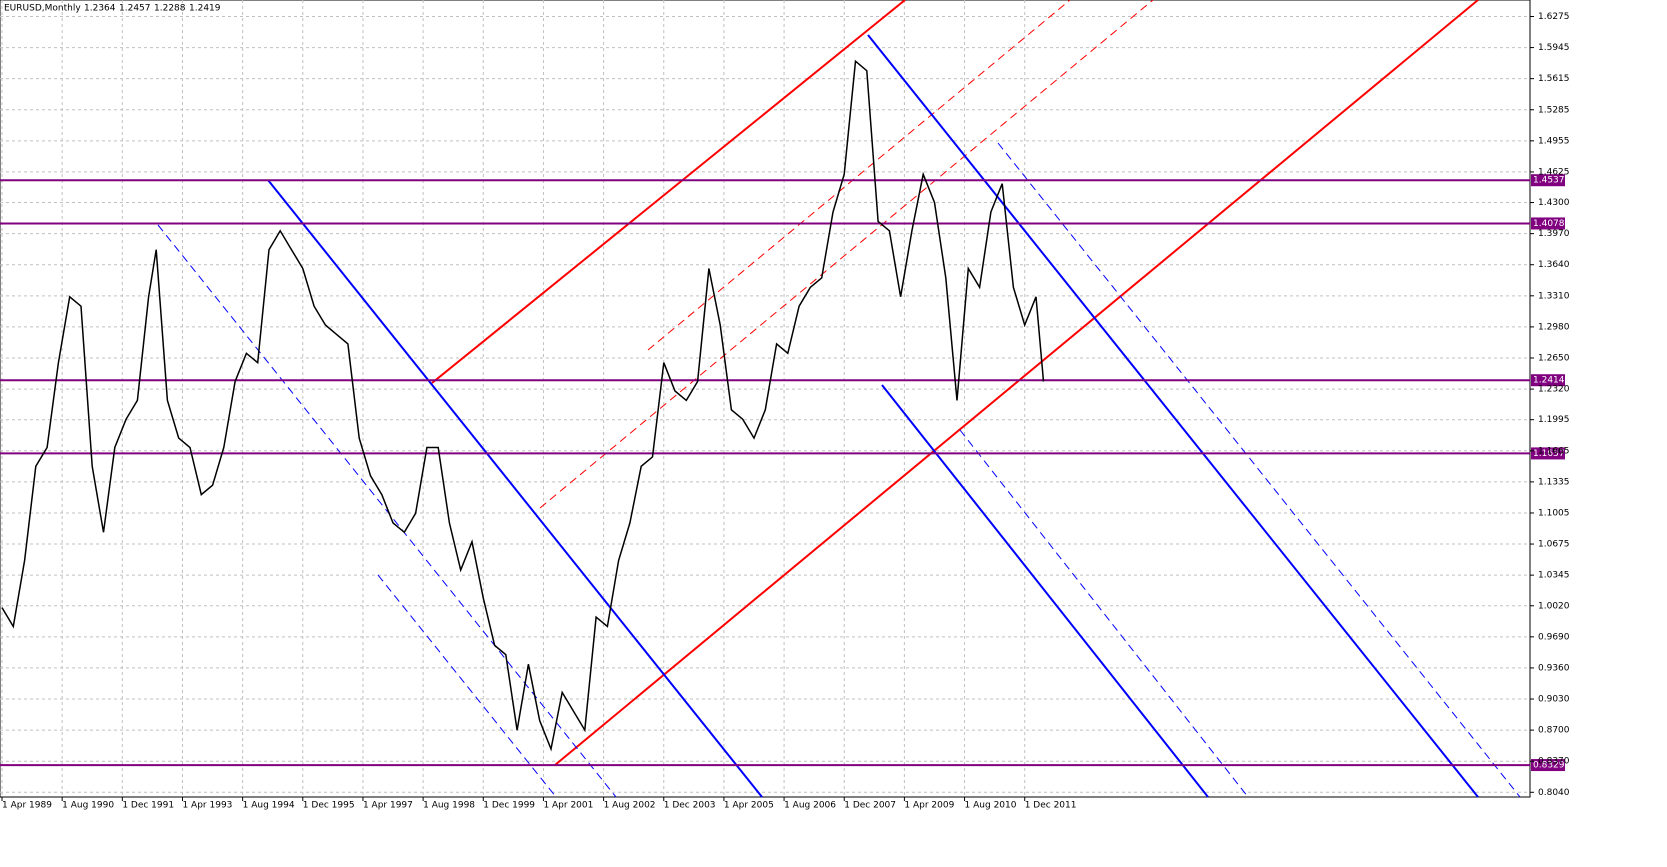  Describe the element at coordinates (329, 806) in the screenshot. I see `x-tick-label: 1 Dec 1995` at that location.